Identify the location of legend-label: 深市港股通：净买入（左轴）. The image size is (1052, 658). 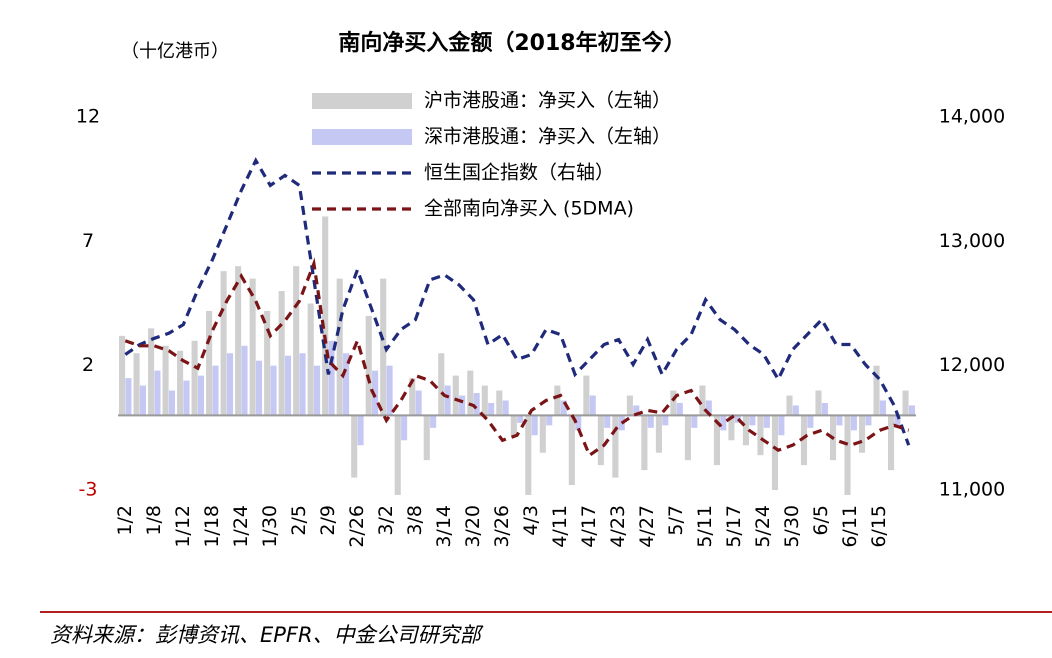
(547, 137).